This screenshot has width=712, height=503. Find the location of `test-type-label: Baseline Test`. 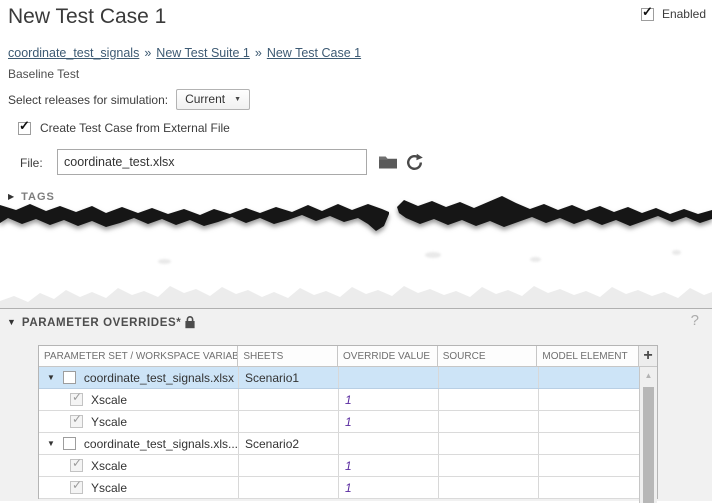

test-type-label: Baseline Test is located at coordinates (44, 74).